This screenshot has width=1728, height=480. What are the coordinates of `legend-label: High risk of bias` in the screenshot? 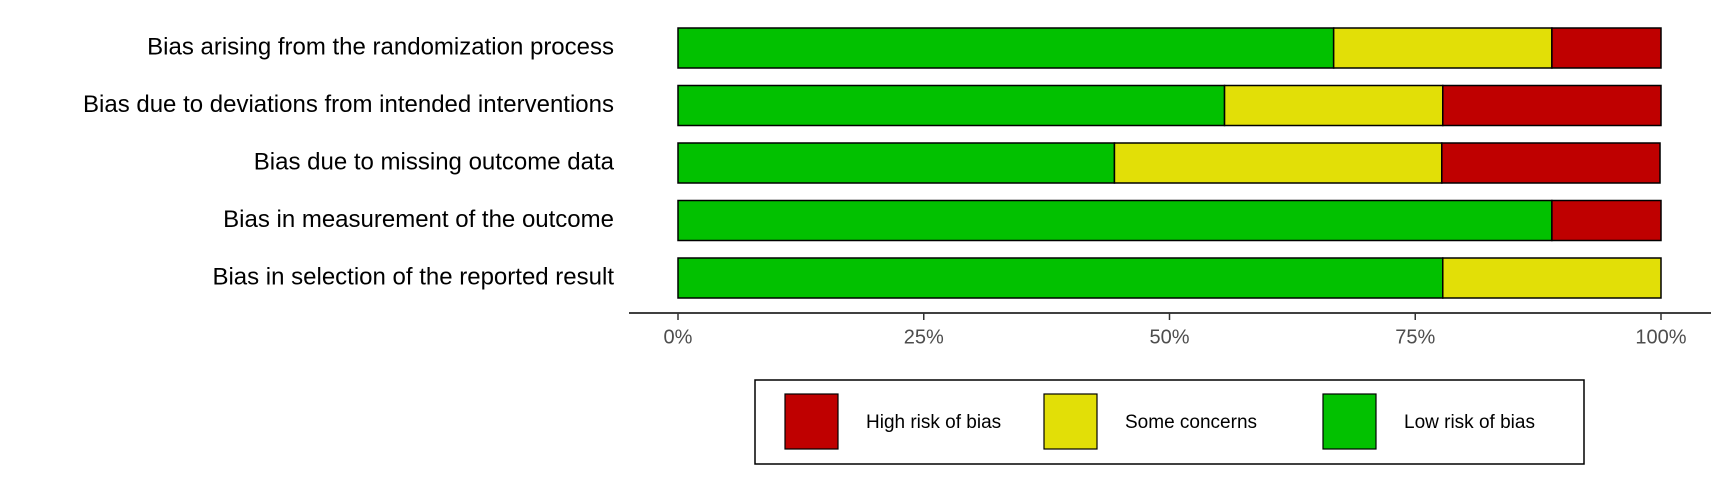 It's located at (933, 422).